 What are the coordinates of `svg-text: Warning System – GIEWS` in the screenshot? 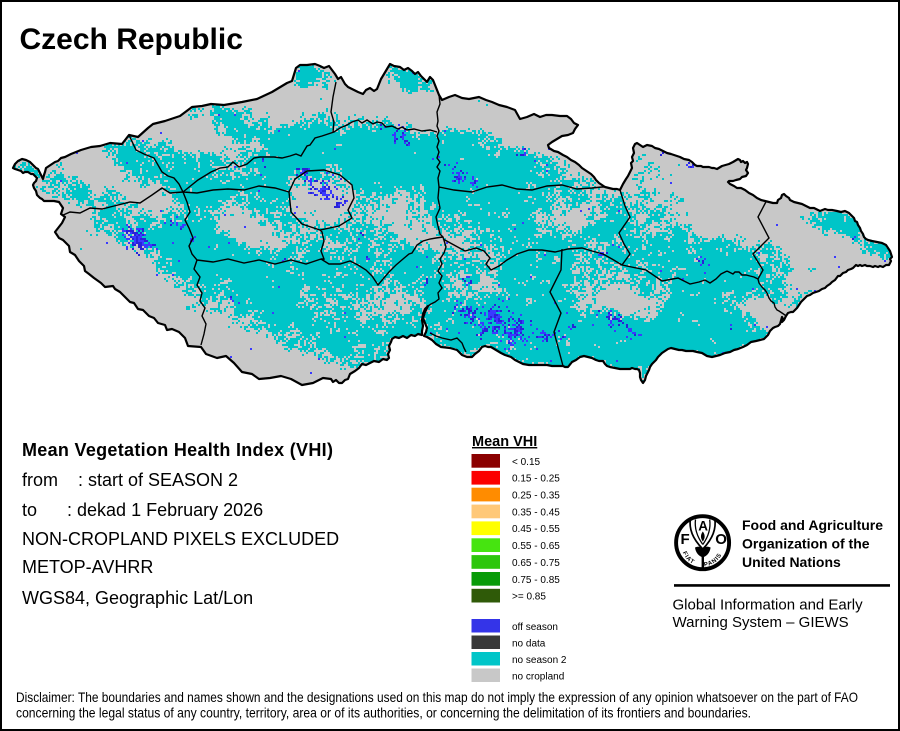 It's located at (761, 622).